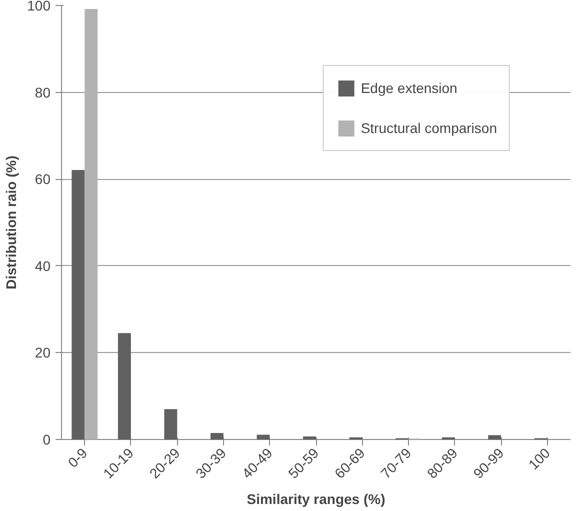  What do you see at coordinates (42, 266) in the screenshot?
I see `y-tick-label: 40` at bounding box center [42, 266].